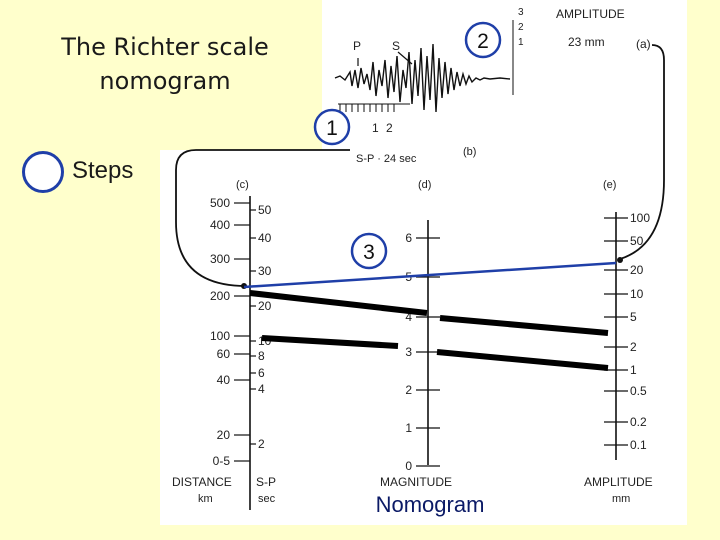  Describe the element at coordinates (408, 352) in the screenshot. I see `magnitude-label: 3` at that location.